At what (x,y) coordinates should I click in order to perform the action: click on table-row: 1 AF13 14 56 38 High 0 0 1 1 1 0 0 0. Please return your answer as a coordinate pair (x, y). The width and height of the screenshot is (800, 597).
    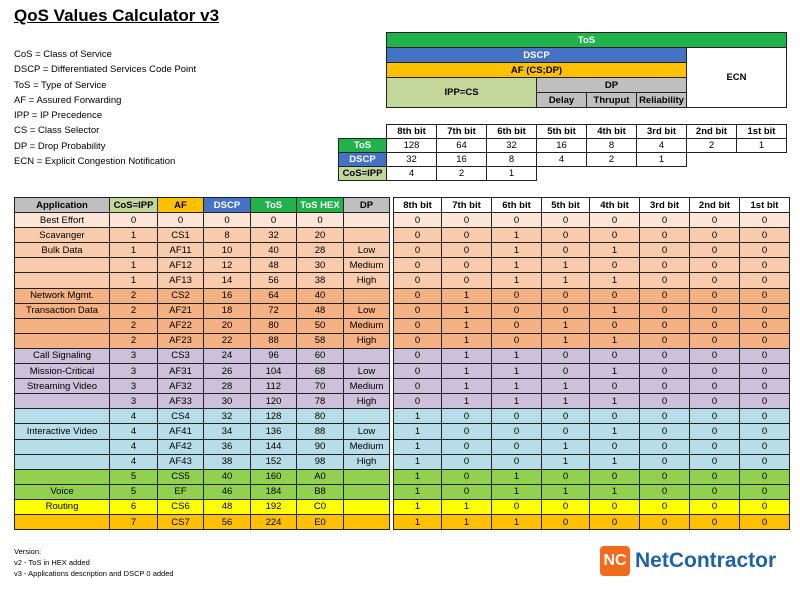
    Looking at the image, I should click on (402, 280).